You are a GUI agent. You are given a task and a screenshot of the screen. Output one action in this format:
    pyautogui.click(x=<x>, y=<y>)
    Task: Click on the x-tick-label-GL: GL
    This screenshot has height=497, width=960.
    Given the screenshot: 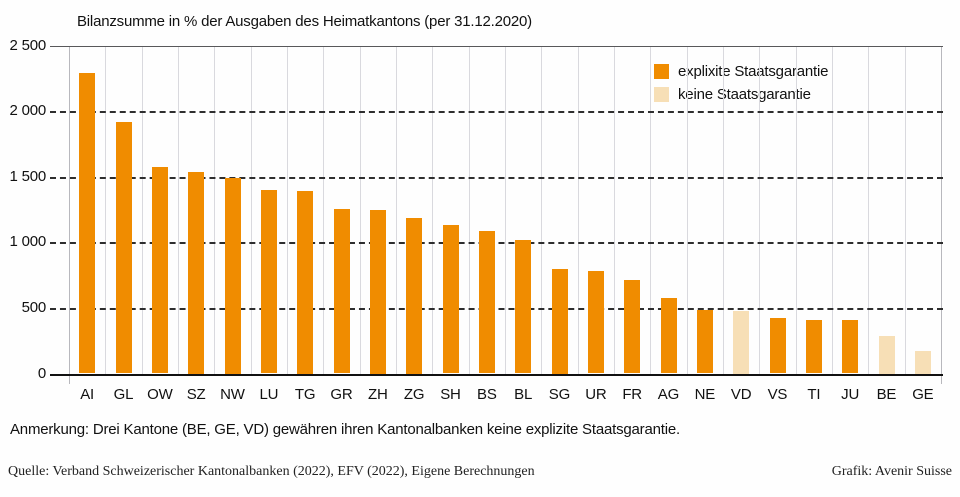 What is the action you would take?
    pyautogui.click(x=123, y=394)
    